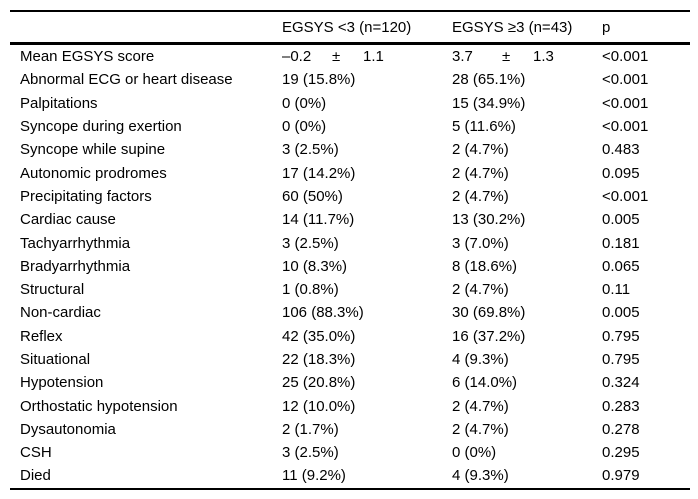 The width and height of the screenshot is (698, 499). I want to click on mean-value: –0.2, so click(297, 57).